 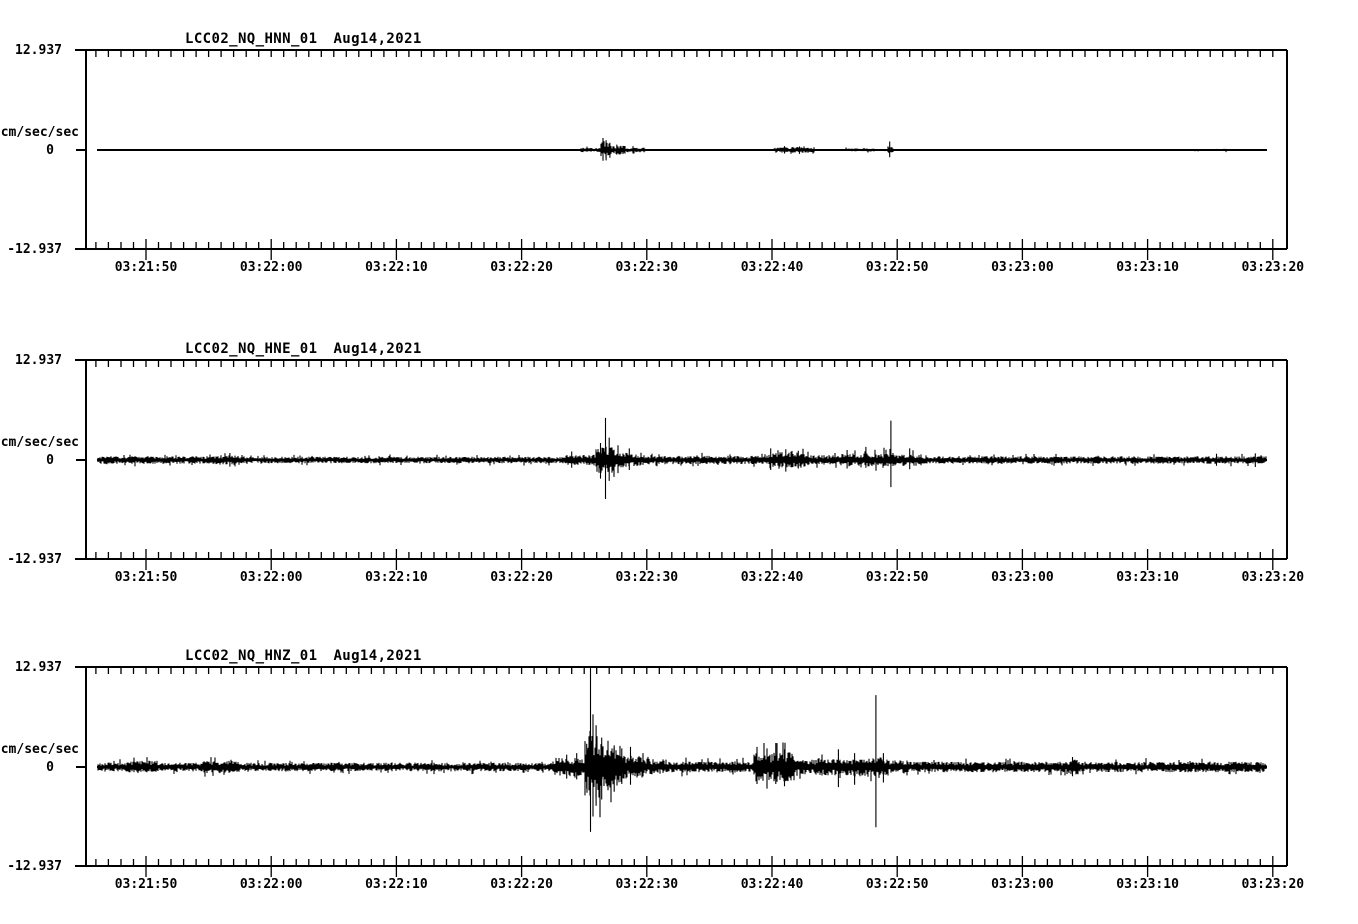 I want to click on station-channel-label: LCC02_NQ_HNN_01, so click(x=251, y=39).